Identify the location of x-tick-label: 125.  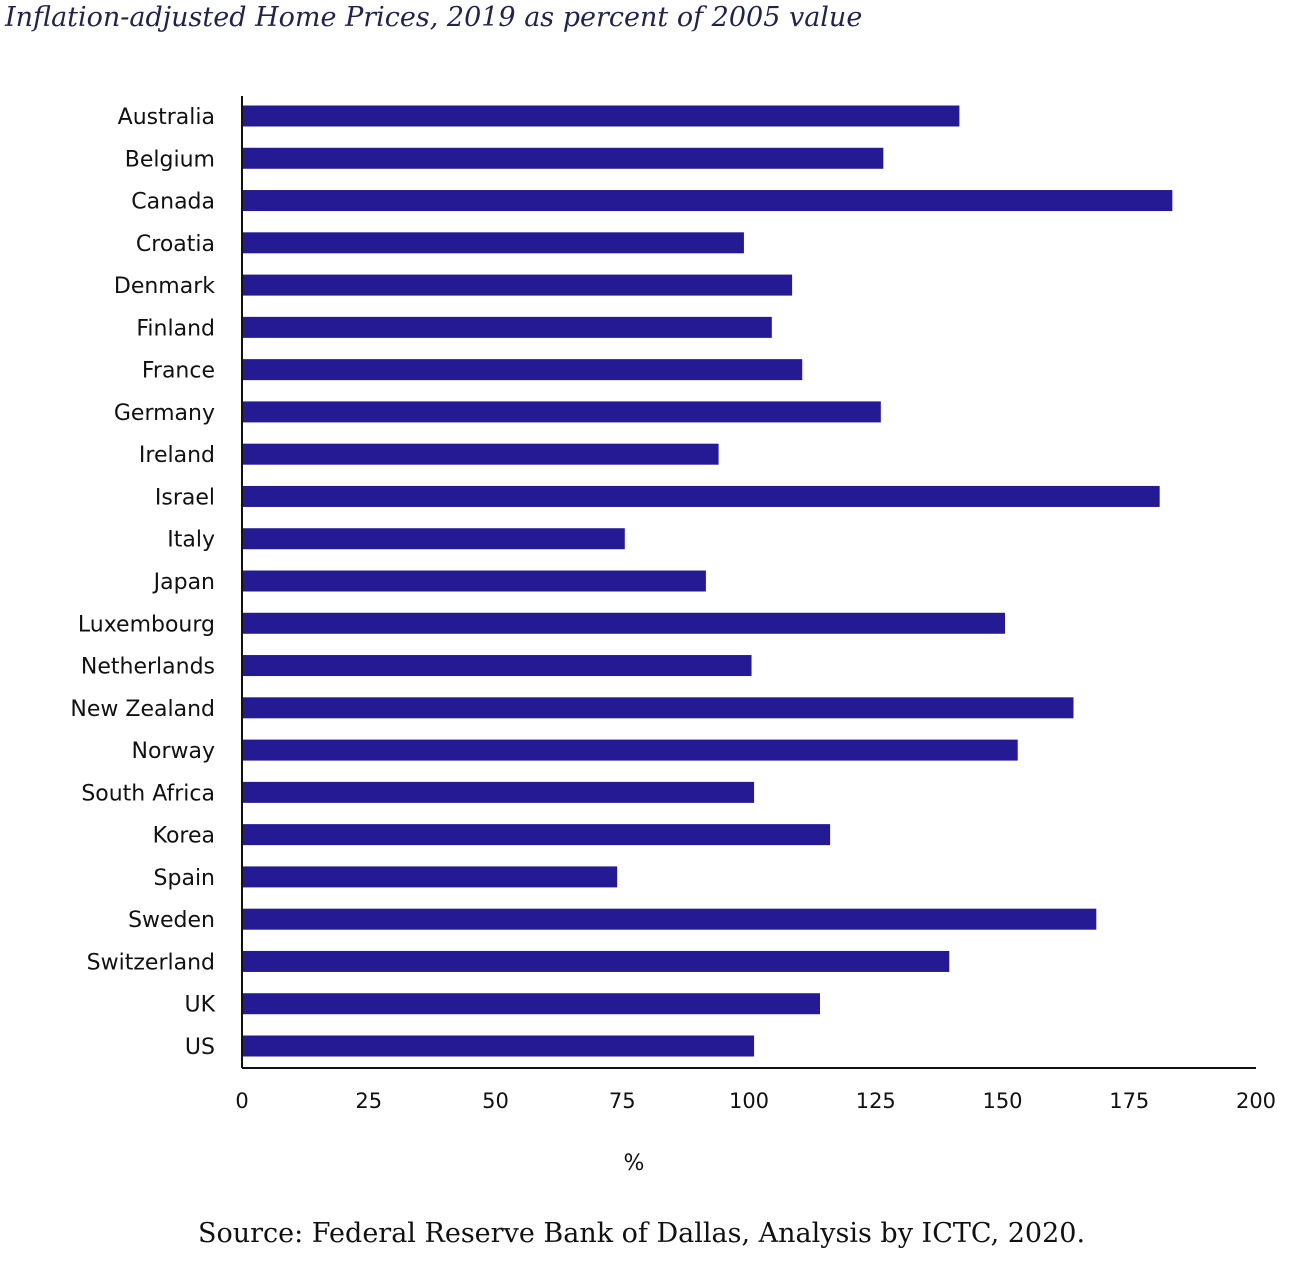
(876, 1101).